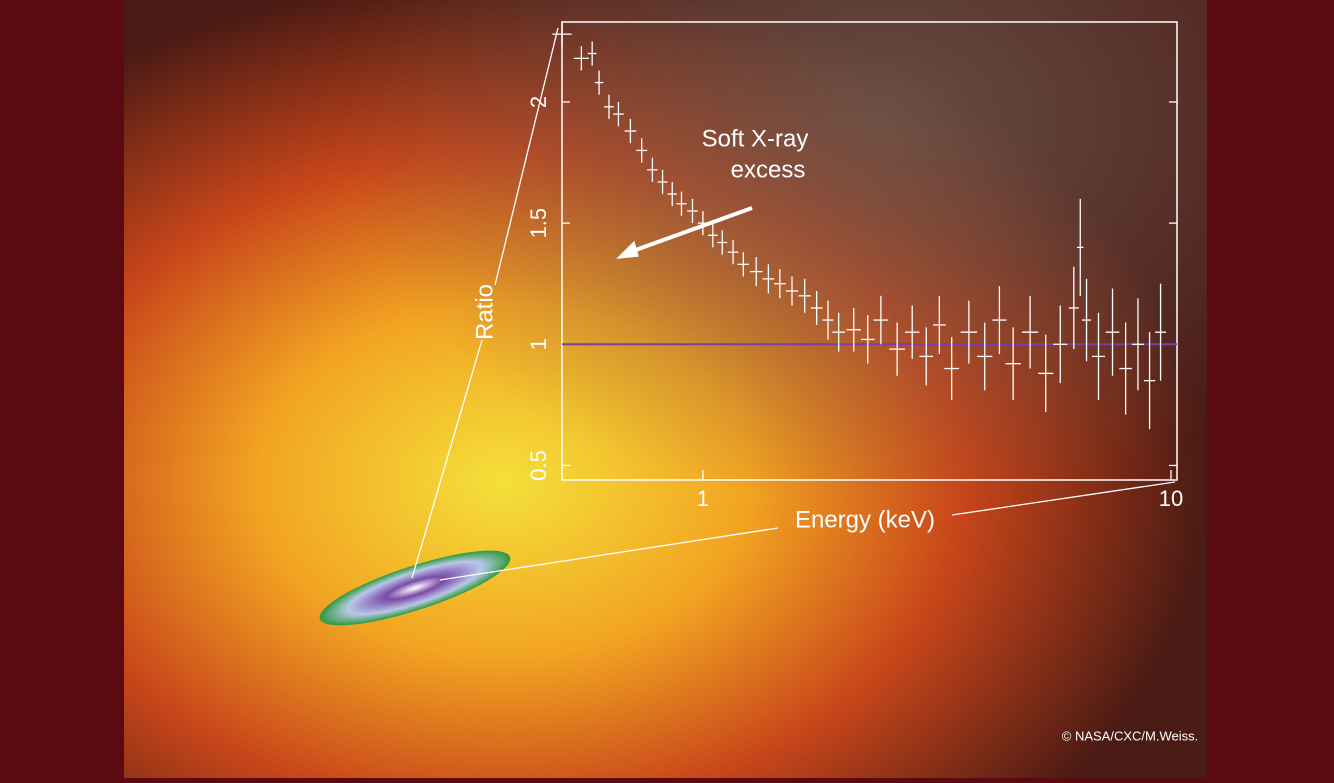 This screenshot has height=783, width=1334. What do you see at coordinates (703, 498) in the screenshot?
I see `x-tick-label: 1` at bounding box center [703, 498].